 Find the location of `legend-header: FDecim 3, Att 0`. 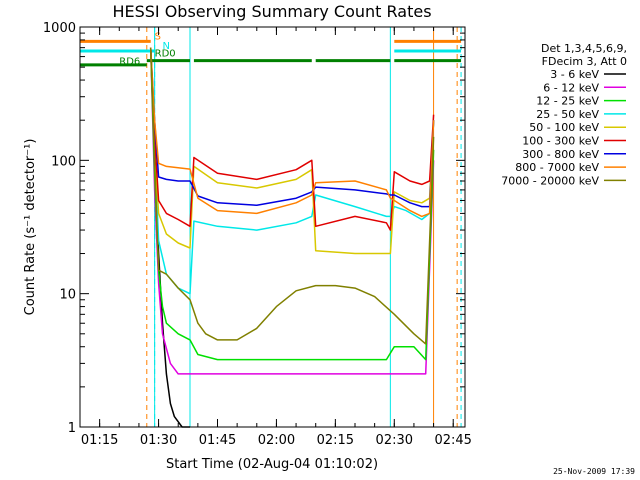

legend-header: FDecim 3, Att 0 is located at coordinates (584, 61).